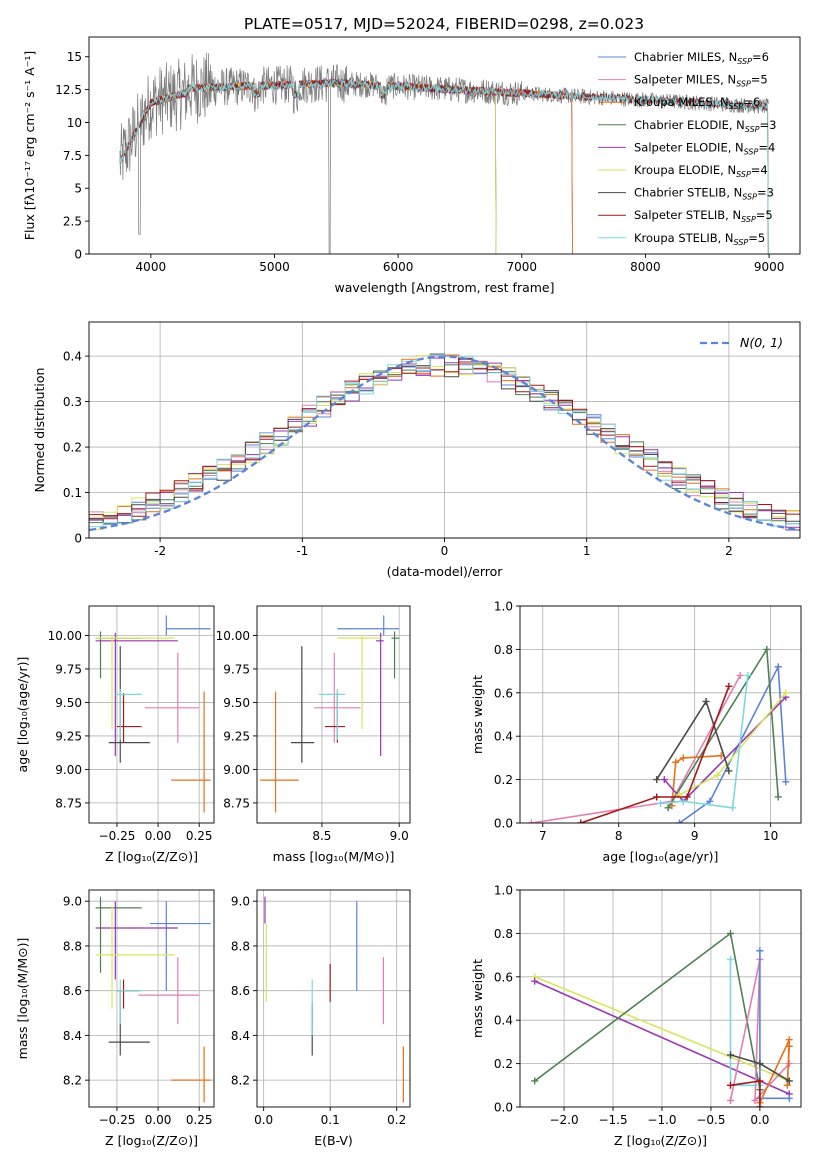 The width and height of the screenshot is (819, 1174). Describe the element at coordinates (543, 836) in the screenshot. I see `x-tick-label: 7` at that location.